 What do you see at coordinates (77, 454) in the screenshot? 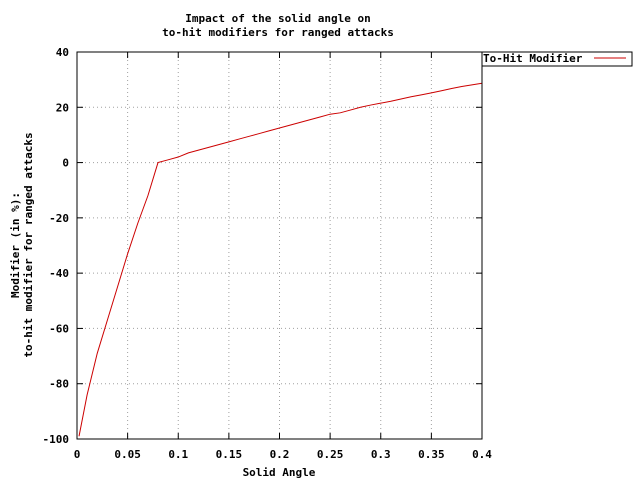
I see `x-tick-label: 0` at bounding box center [77, 454].